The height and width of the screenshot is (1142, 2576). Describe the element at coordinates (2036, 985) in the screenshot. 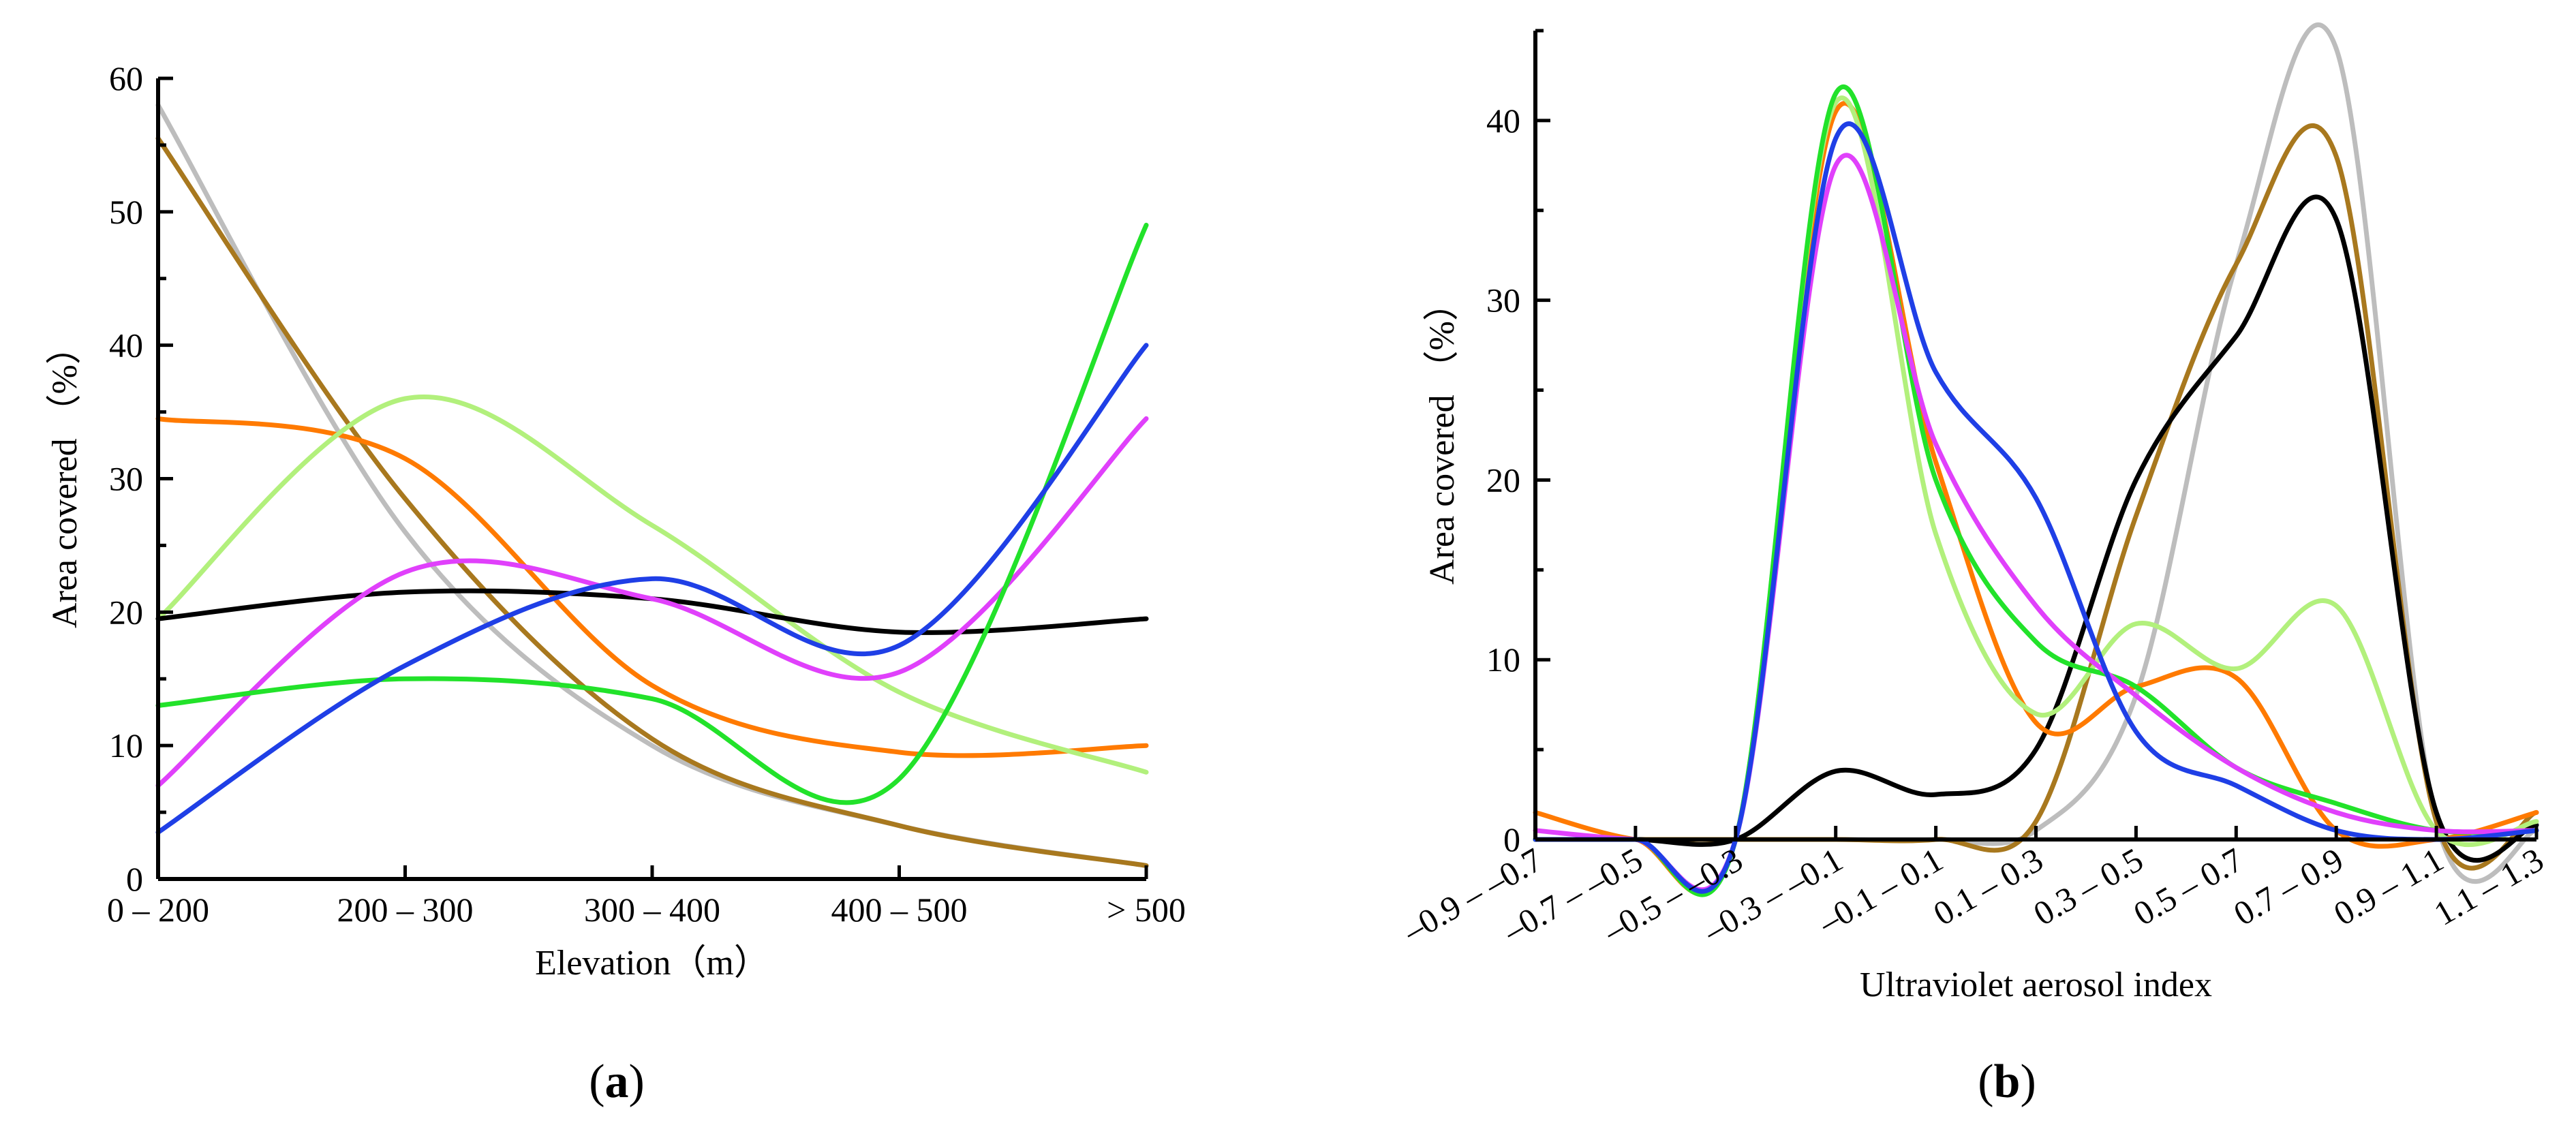

I see `x-axis-title: Ultraviolet aerosol index` at that location.